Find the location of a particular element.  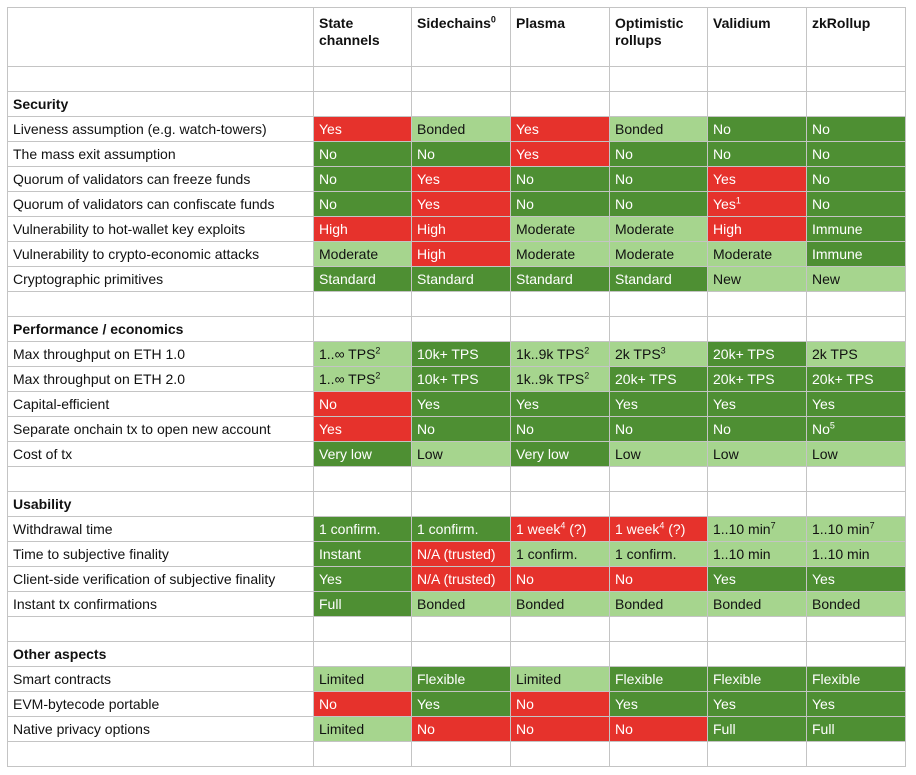

cell-value: 1 week is located at coordinates (538, 529).